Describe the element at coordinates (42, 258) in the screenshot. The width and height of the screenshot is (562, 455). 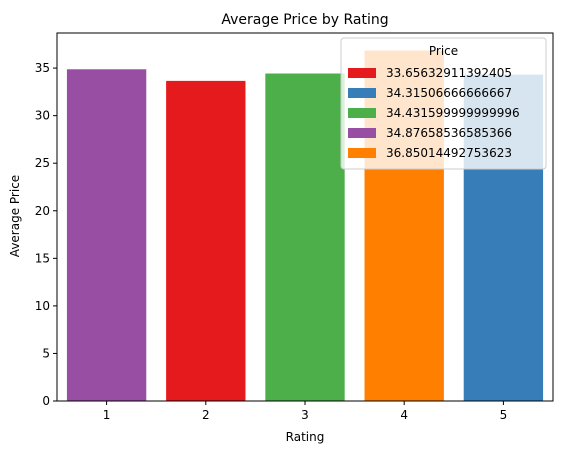
I see `y-tick-label: 15` at that location.